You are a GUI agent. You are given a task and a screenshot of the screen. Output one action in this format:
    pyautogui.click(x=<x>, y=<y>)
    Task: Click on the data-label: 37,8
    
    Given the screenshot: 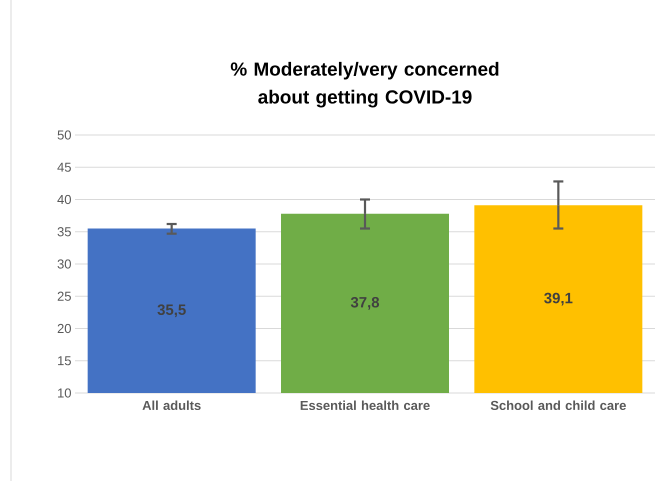 What is the action you would take?
    pyautogui.click(x=365, y=303)
    